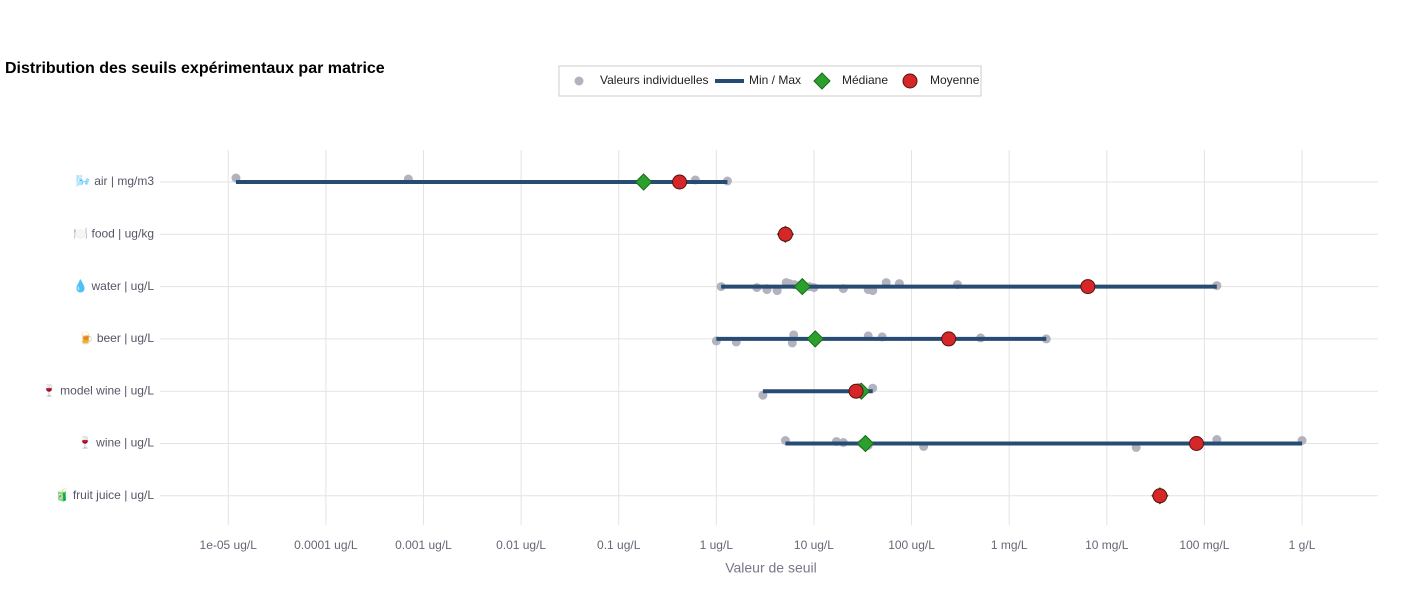  I want to click on x-tick-label: 100 mg/L, so click(1204, 545).